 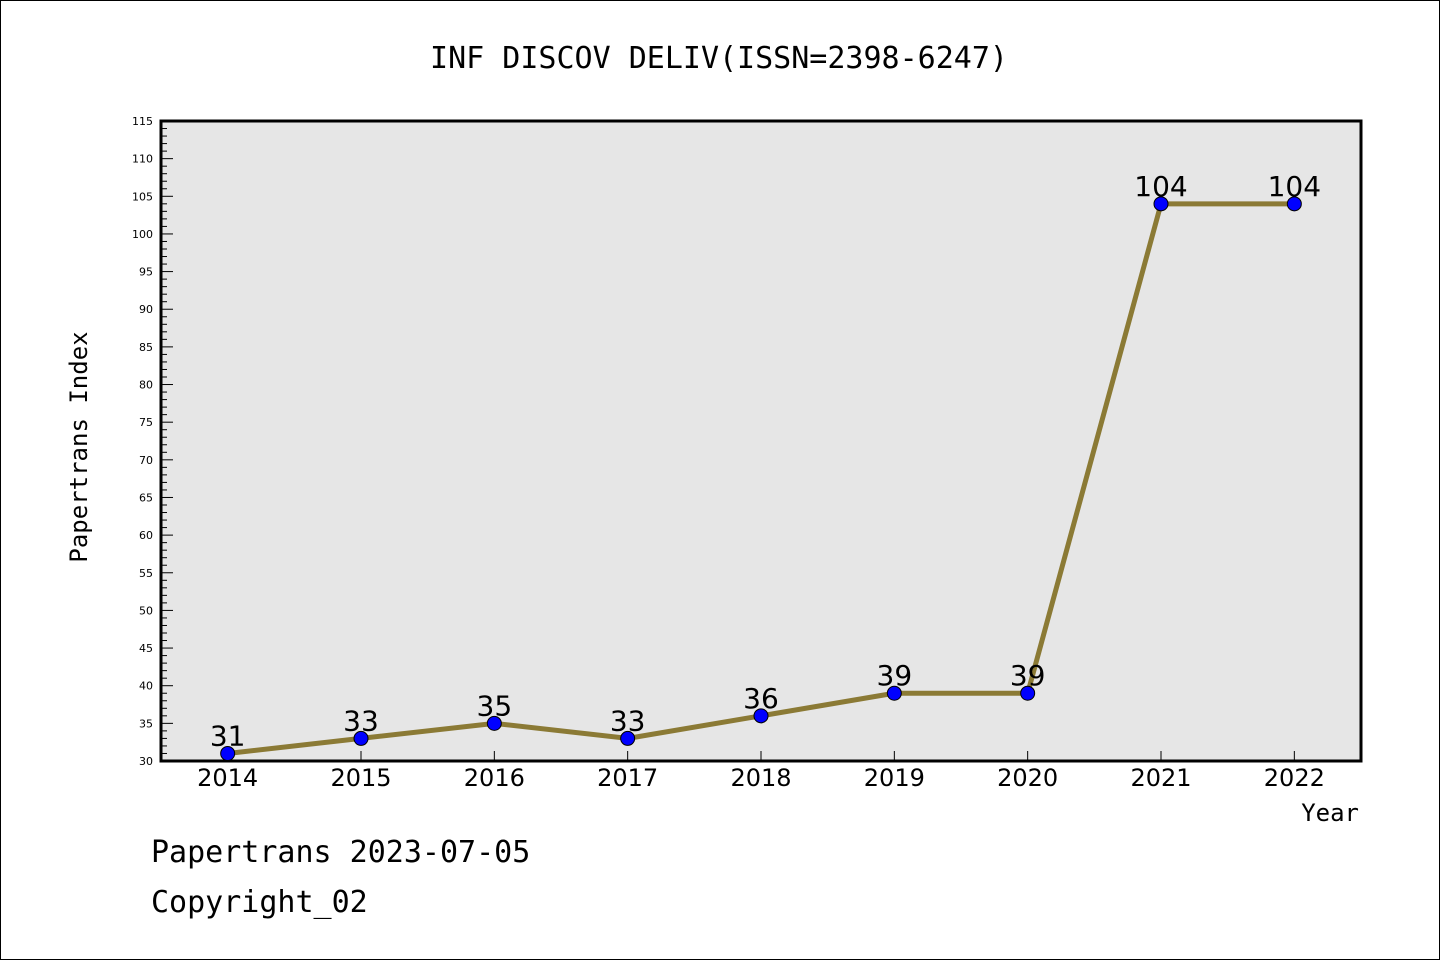 I want to click on y-tick-label: 95, so click(x=146, y=272).